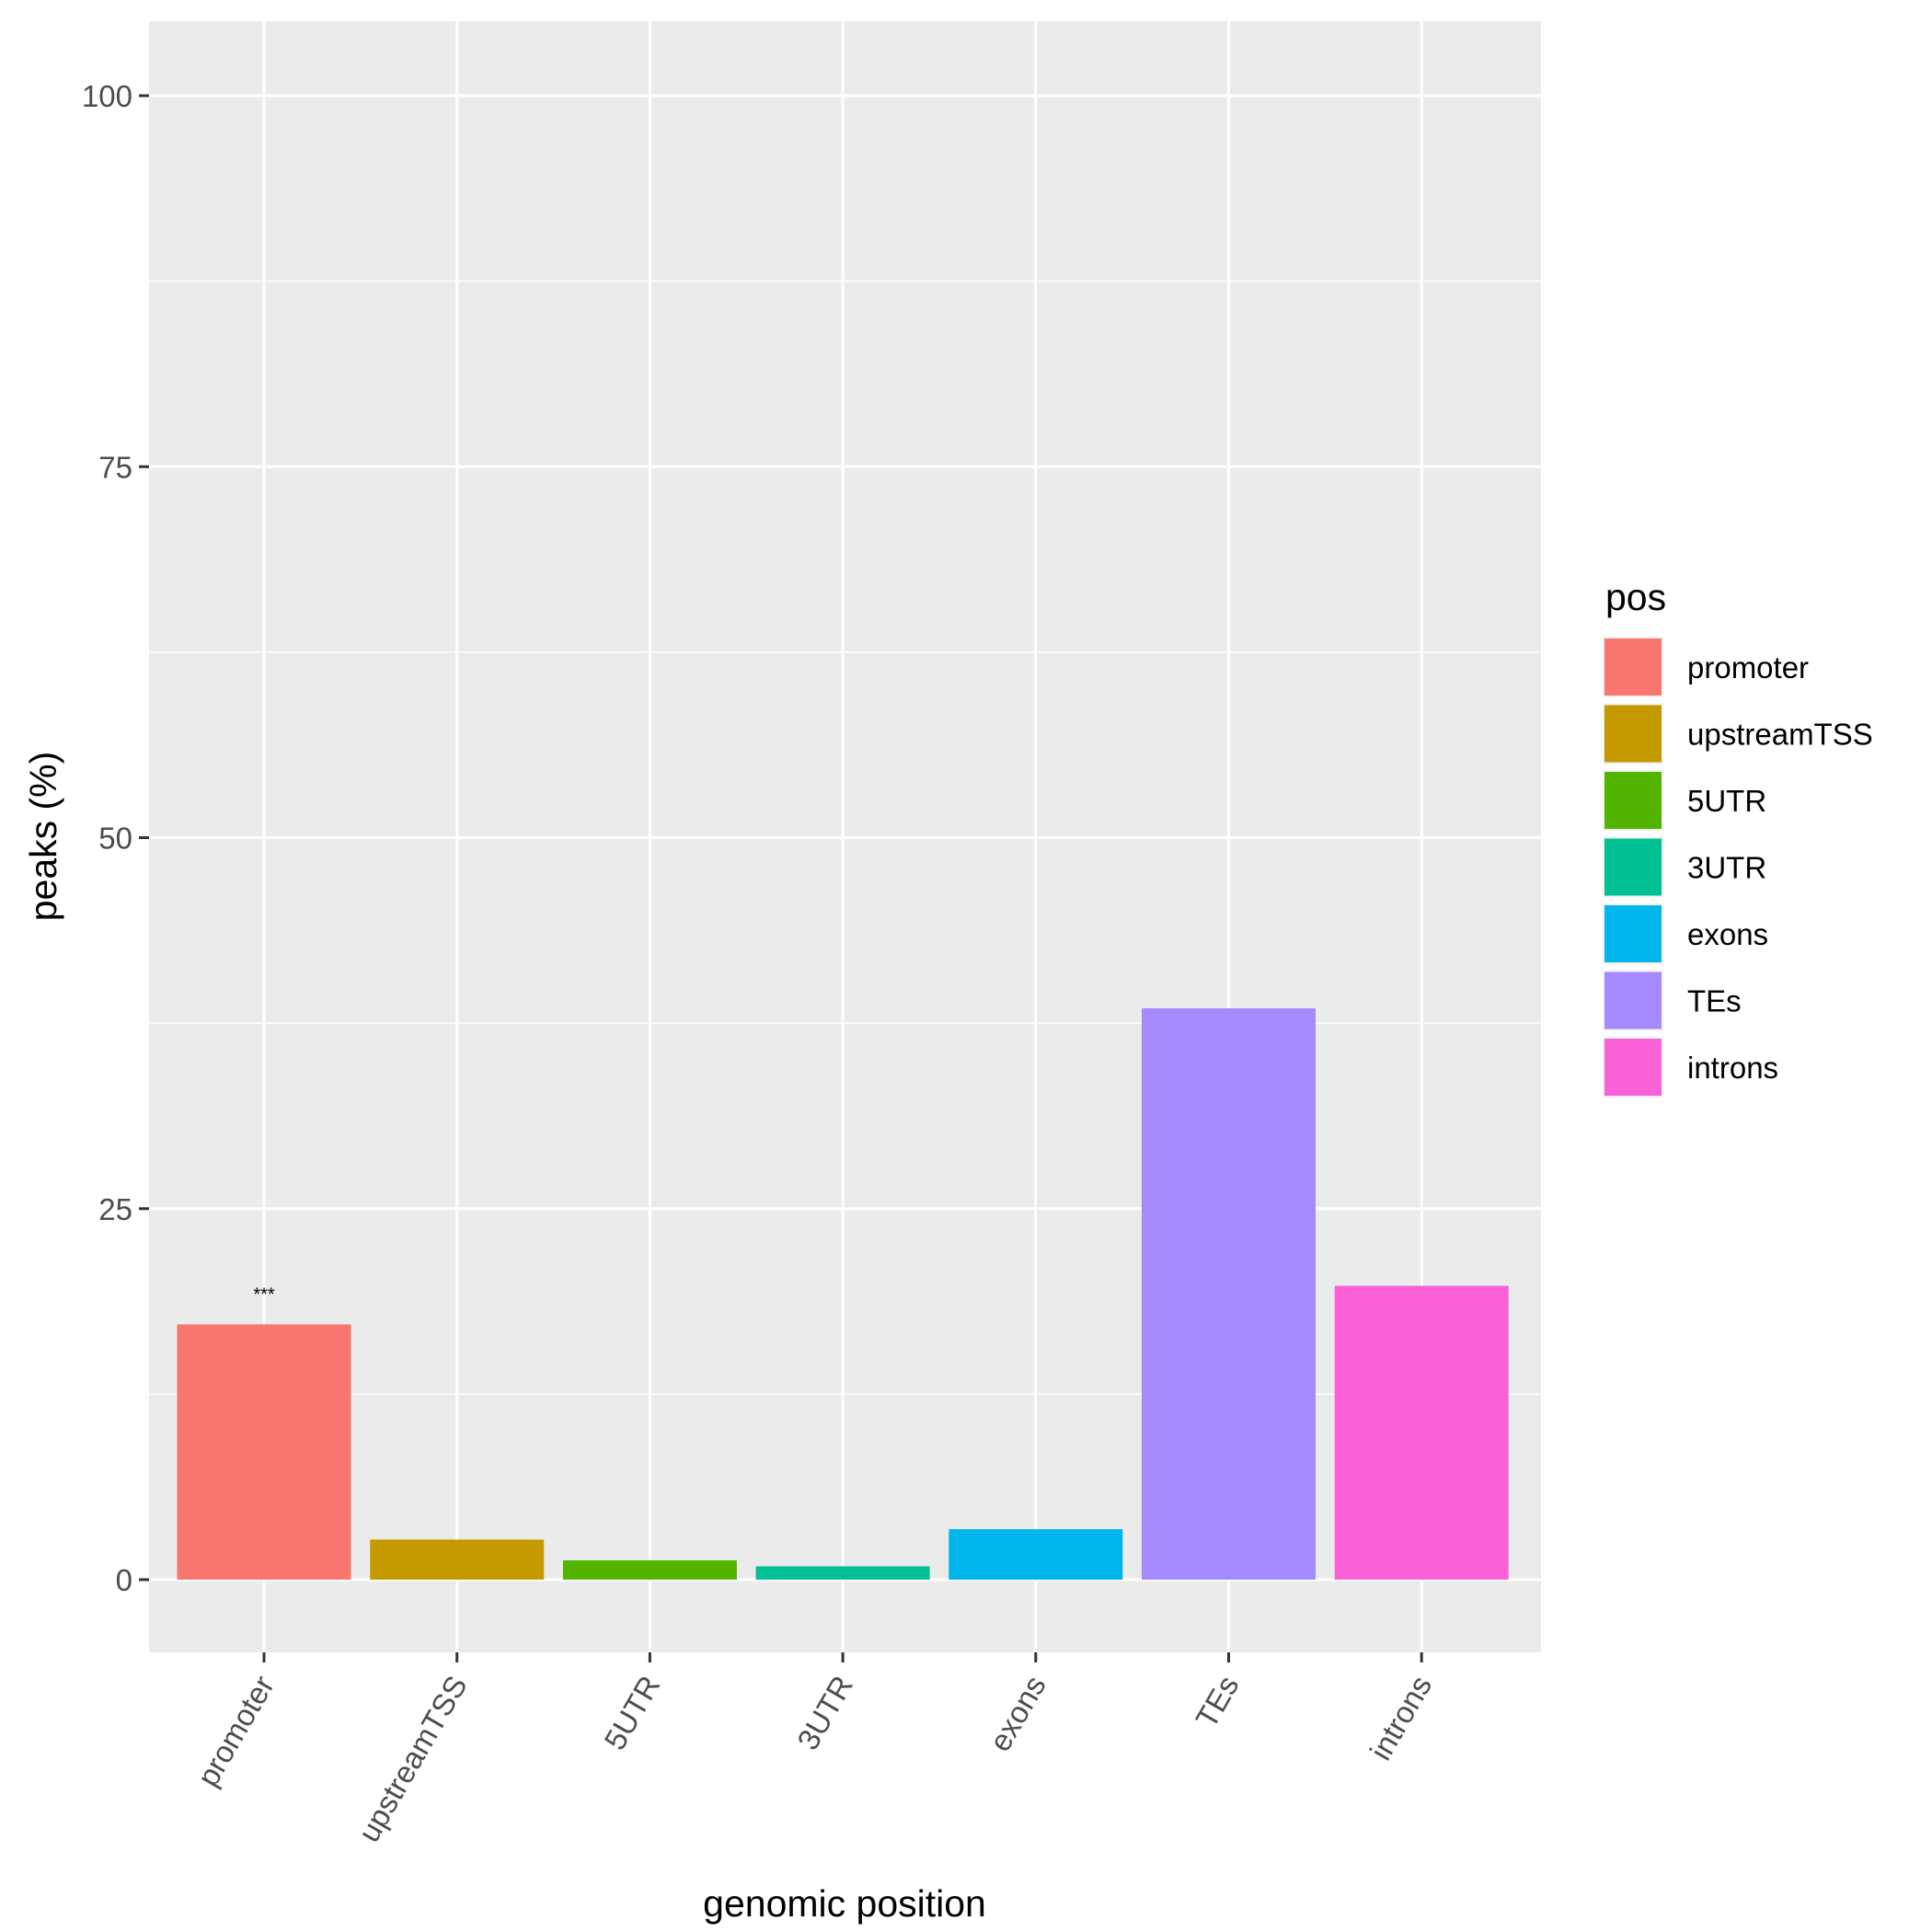 Image resolution: width=1932 pixels, height=1932 pixels. What do you see at coordinates (824, 1712) in the screenshot?
I see `x-tick-label: 3UTR` at bounding box center [824, 1712].